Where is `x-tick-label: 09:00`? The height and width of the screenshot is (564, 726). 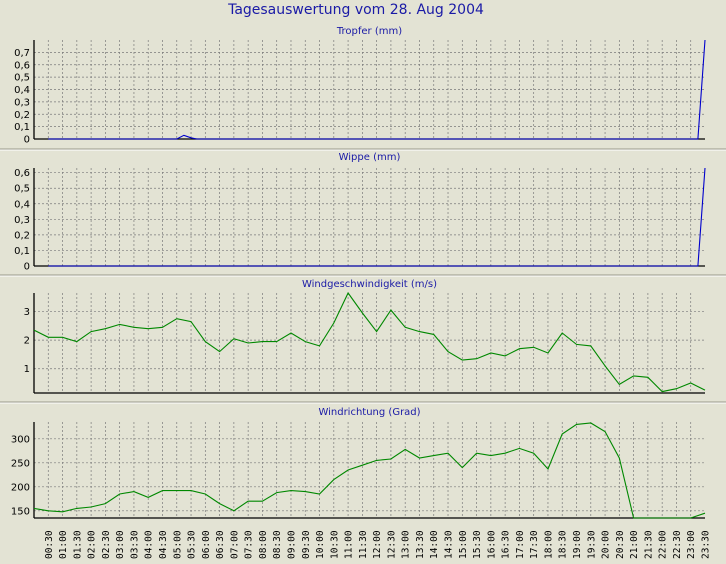
x-tick-label: 09:00 is located at coordinates (291, 544).